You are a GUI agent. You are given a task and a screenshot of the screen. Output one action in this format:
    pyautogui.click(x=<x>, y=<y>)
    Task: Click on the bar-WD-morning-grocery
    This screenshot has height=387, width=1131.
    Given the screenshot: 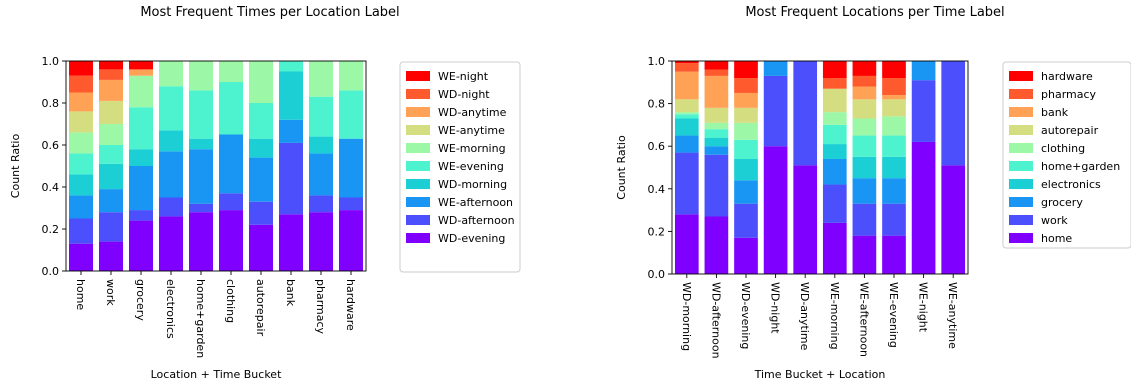 What is the action you would take?
    pyautogui.click(x=686, y=144)
    